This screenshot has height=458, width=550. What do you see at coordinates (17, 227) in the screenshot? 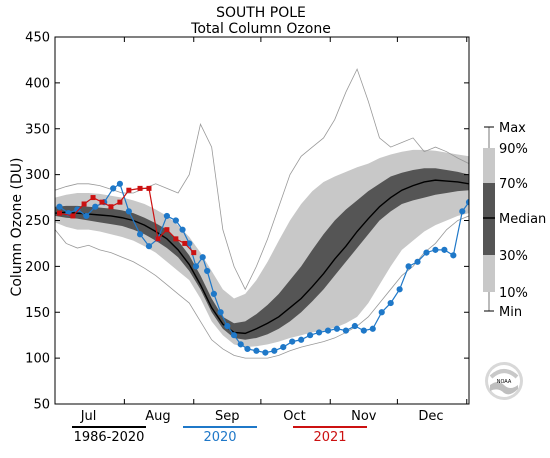
I see `y-axis-label: Column Ozone (DU)` at bounding box center [17, 227].